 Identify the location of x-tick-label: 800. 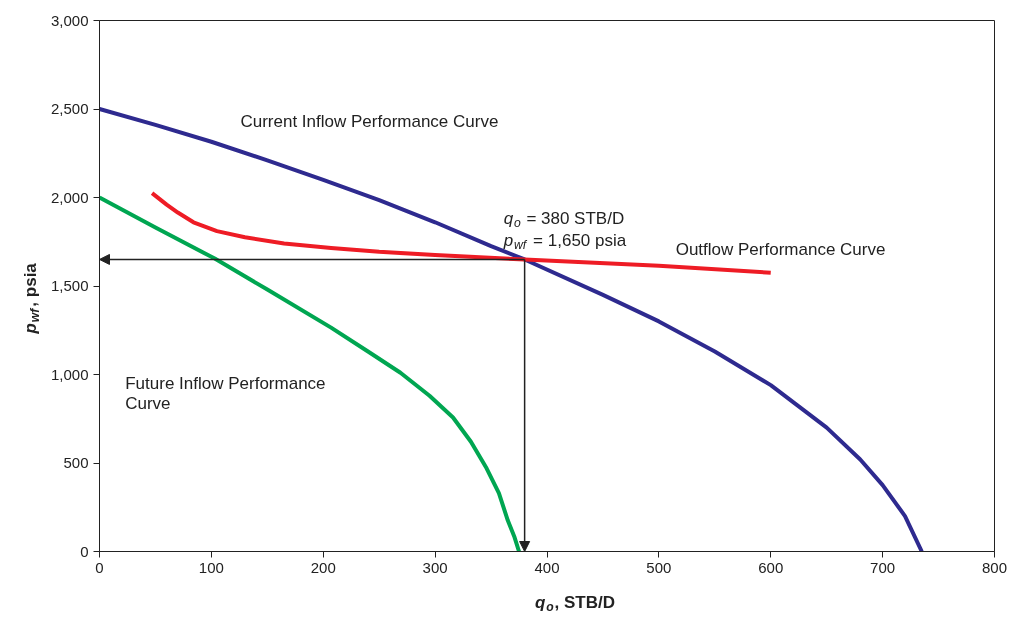
(994, 567).